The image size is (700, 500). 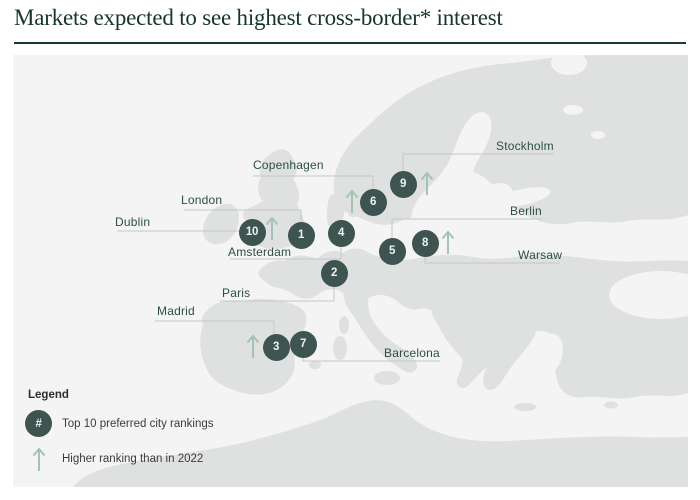 What do you see at coordinates (569, 65) in the screenshot?
I see `sea-white-sea` at bounding box center [569, 65].